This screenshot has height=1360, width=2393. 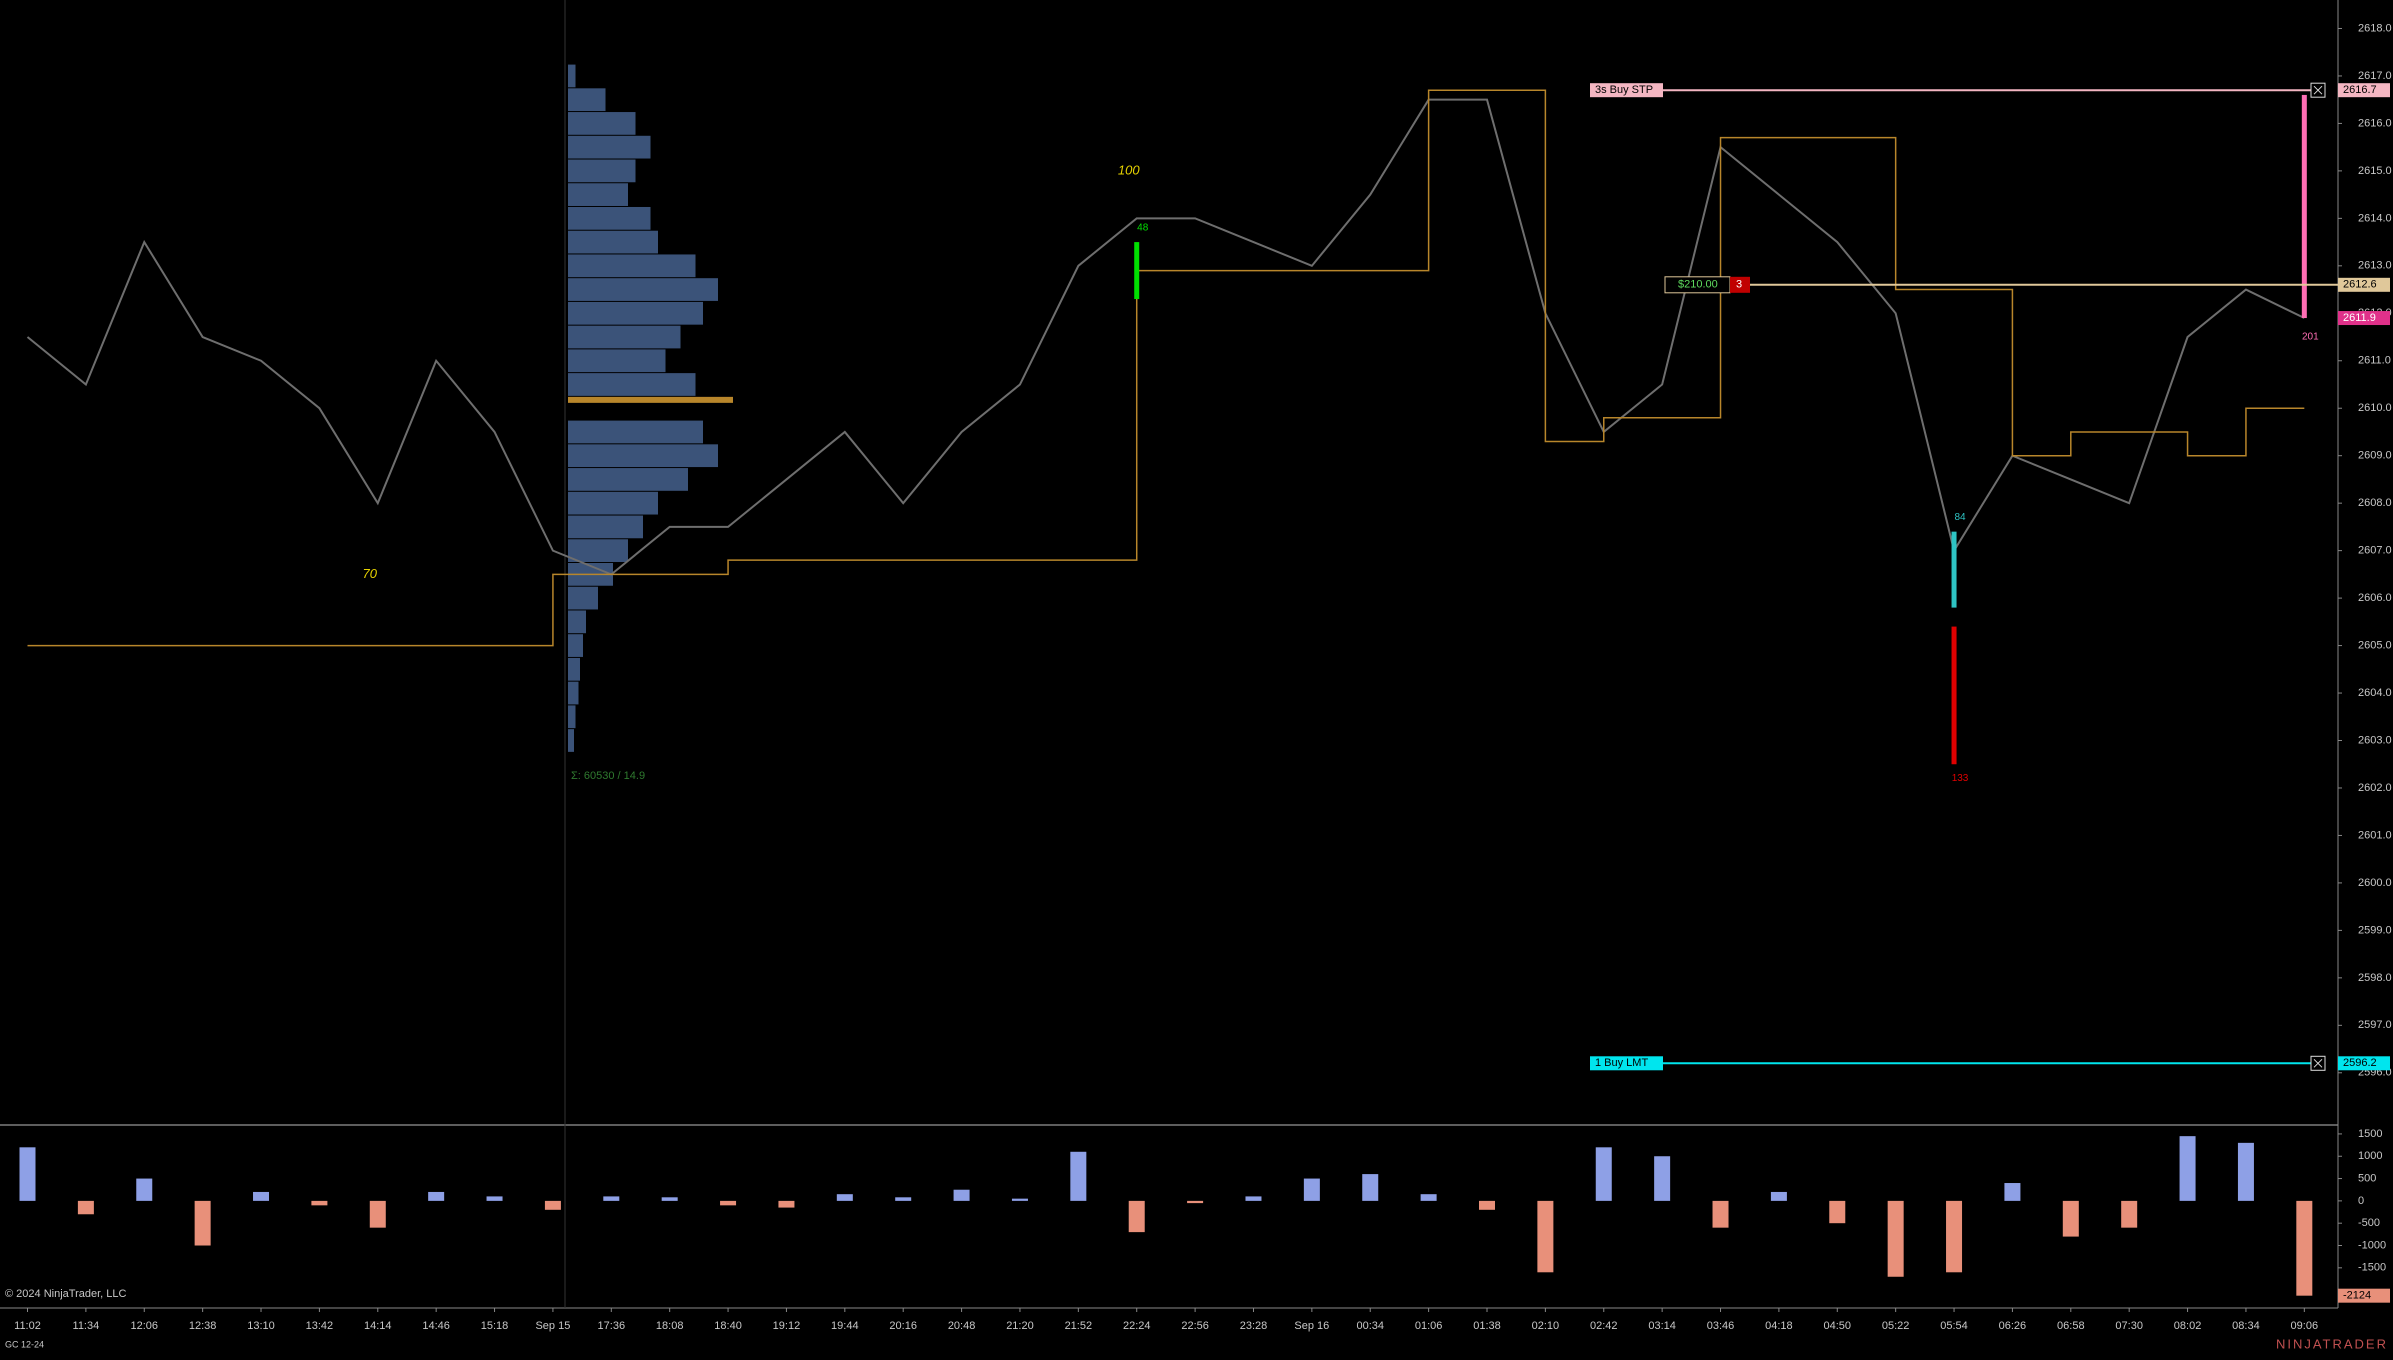 I want to click on order-label: 3s Buy STP, so click(x=1624, y=90).